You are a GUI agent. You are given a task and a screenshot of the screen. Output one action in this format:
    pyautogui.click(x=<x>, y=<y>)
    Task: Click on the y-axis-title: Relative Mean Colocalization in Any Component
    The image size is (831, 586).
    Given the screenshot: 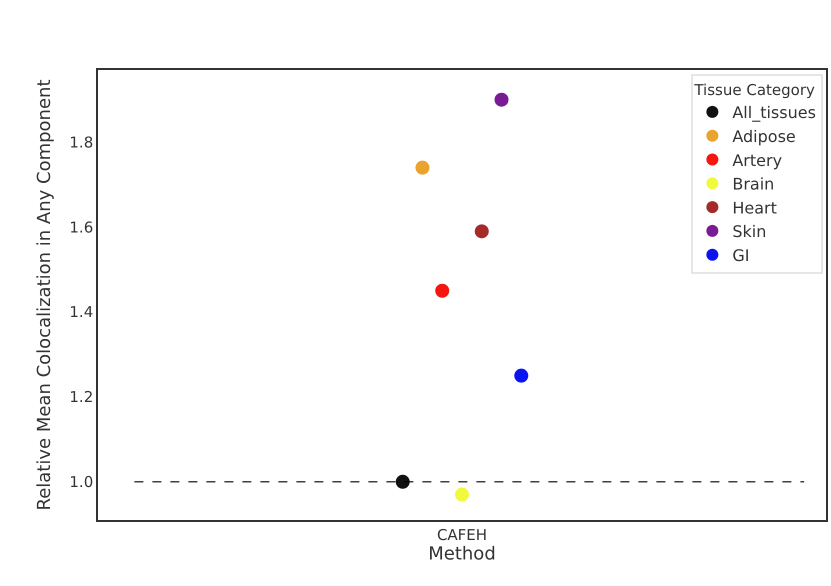 What is the action you would take?
    pyautogui.click(x=45, y=295)
    